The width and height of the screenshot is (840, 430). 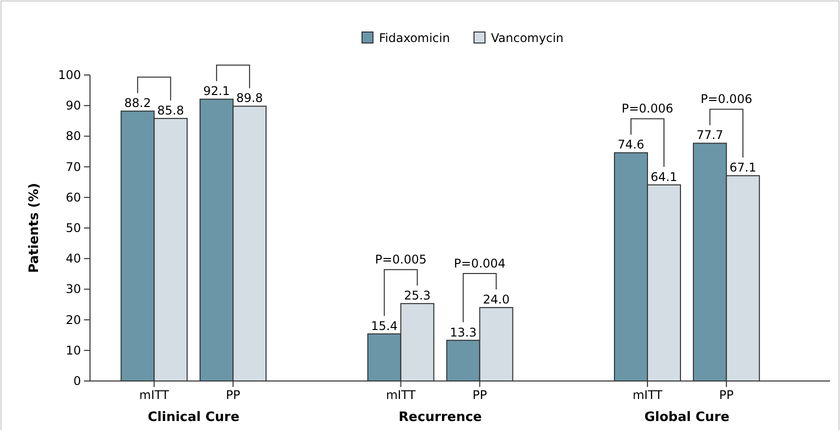 What do you see at coordinates (73, 350) in the screenshot?
I see `y-tick-label: 10` at bounding box center [73, 350].